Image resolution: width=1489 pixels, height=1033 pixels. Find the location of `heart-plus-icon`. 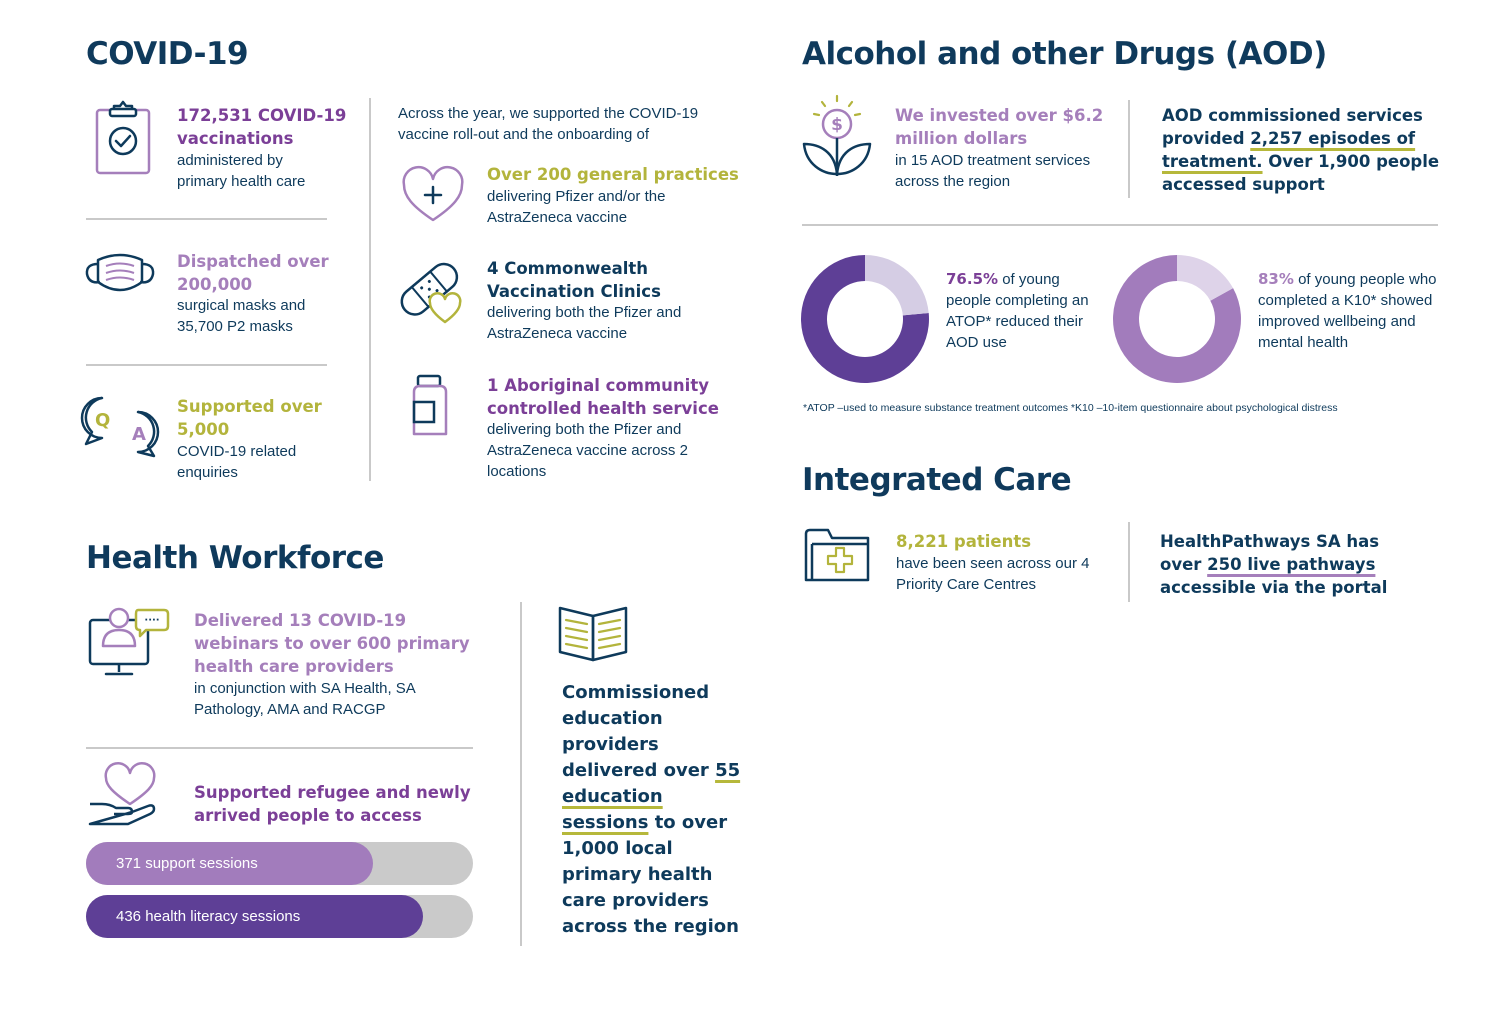

heart-plus-icon is located at coordinates (433, 194).